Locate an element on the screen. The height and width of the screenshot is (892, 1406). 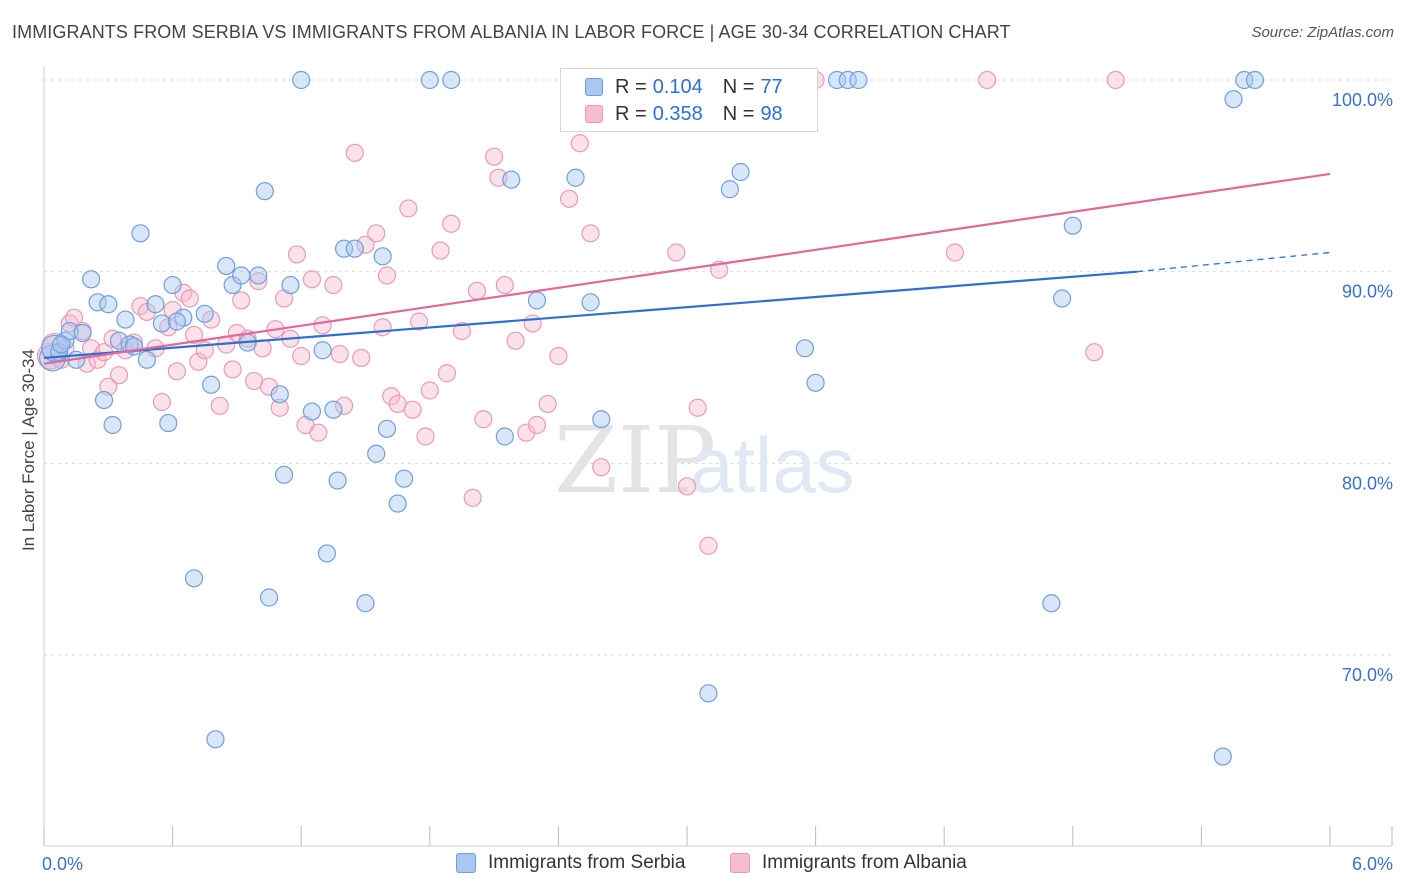
legend-row-serbia: R = 0.104 N = 77 is located at coordinates (684, 87).